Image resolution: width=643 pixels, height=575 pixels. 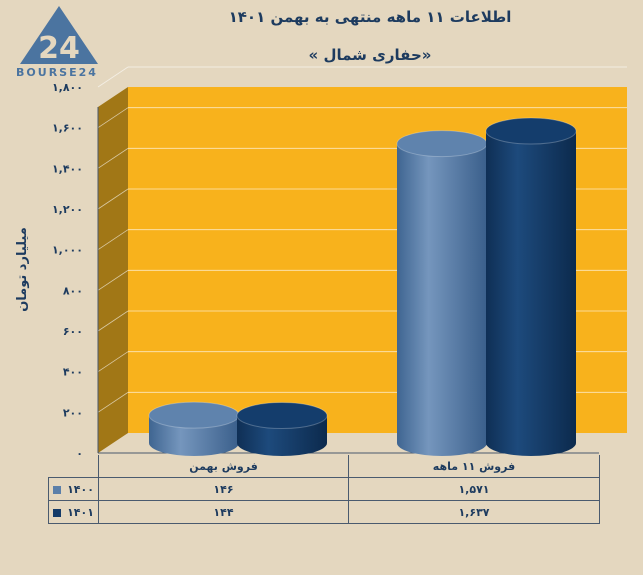 I want to click on cell-1400-11month: ۱,۵۷۱, so click(x=474, y=489).